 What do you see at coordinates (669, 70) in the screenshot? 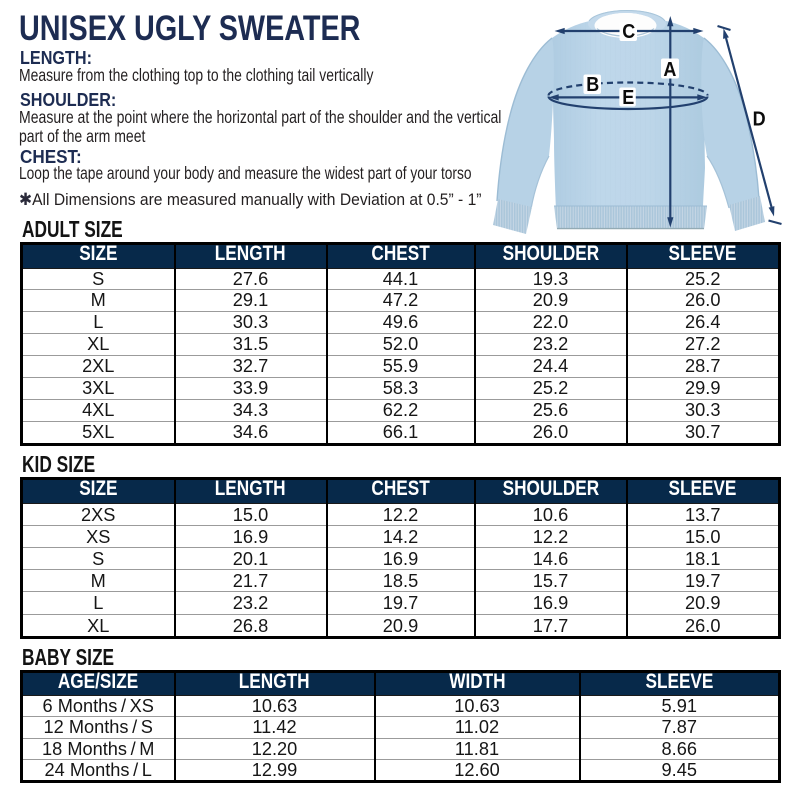
I see `svg-text: A` at bounding box center [669, 70].